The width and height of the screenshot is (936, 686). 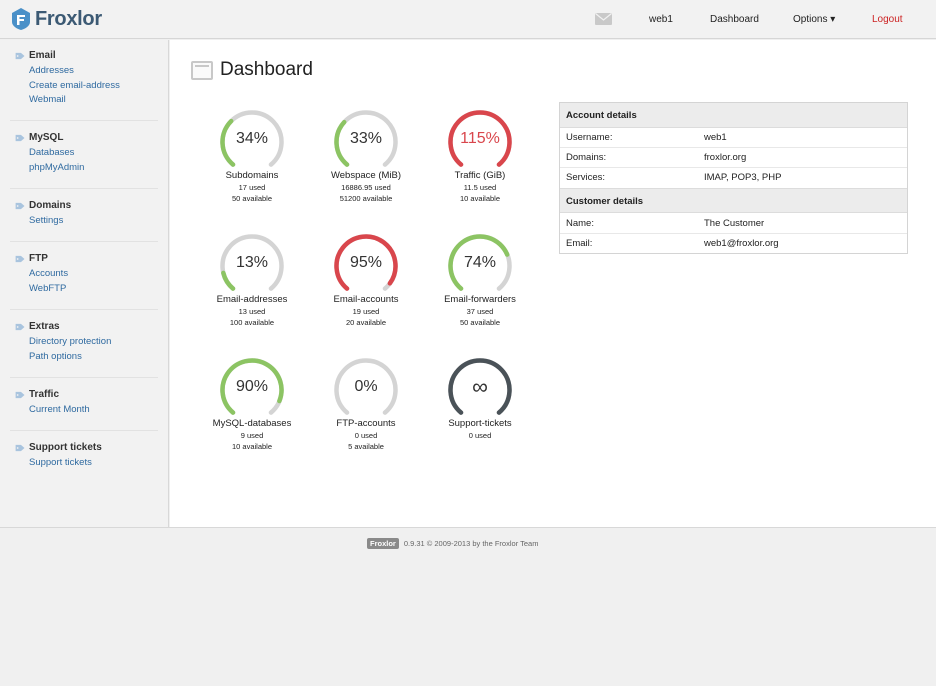 I want to click on account-row-key: Services:, so click(x=586, y=177).